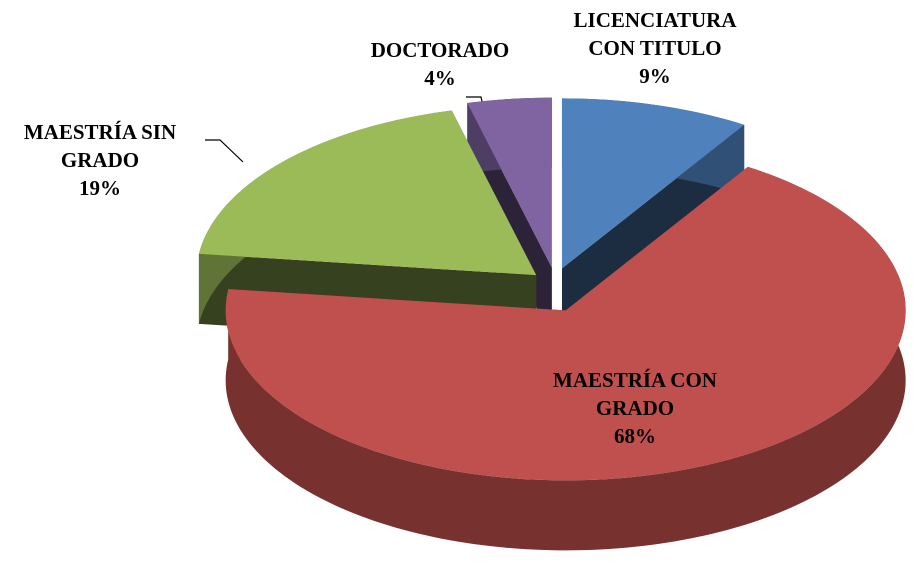 This screenshot has width=914, height=584. What do you see at coordinates (224, 151) in the screenshot?
I see `leader-line` at bounding box center [224, 151].